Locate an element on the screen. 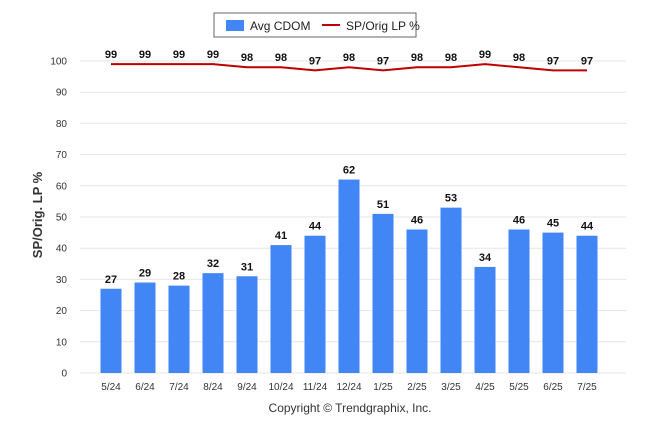 The height and width of the screenshot is (434, 646). line-path is located at coordinates (349, 67).